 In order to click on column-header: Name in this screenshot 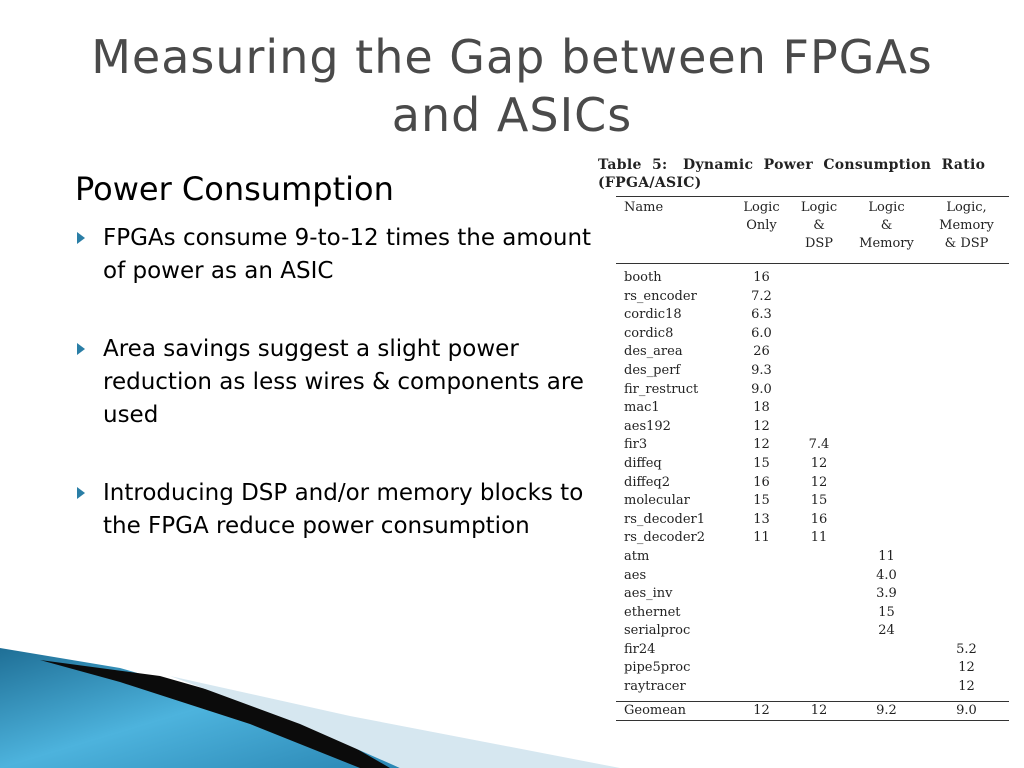, I will do `click(675, 230)`.